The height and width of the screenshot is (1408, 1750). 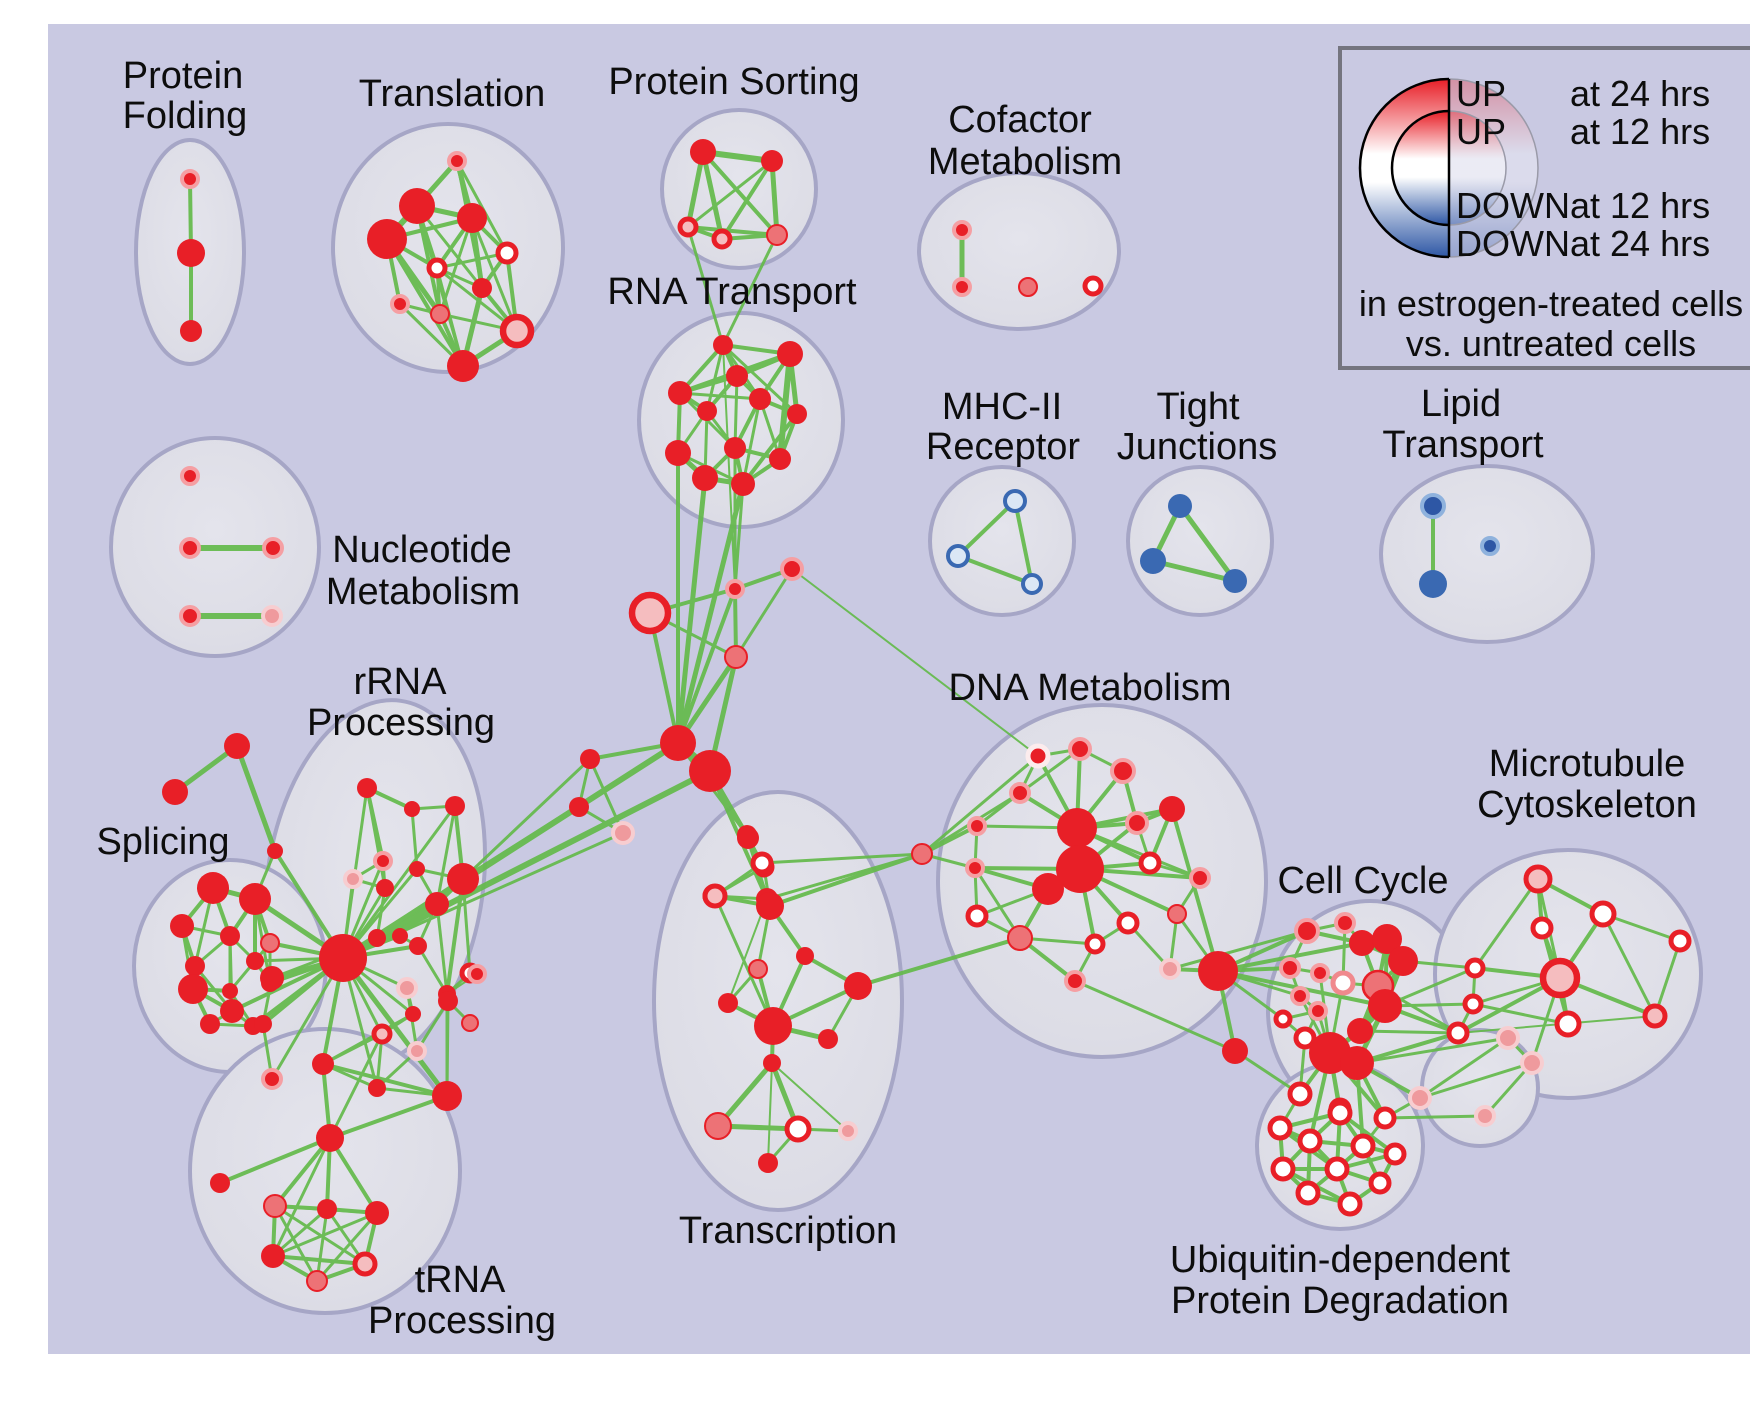 I want to click on cluster-label: Nucleotide, so click(x=422, y=550).